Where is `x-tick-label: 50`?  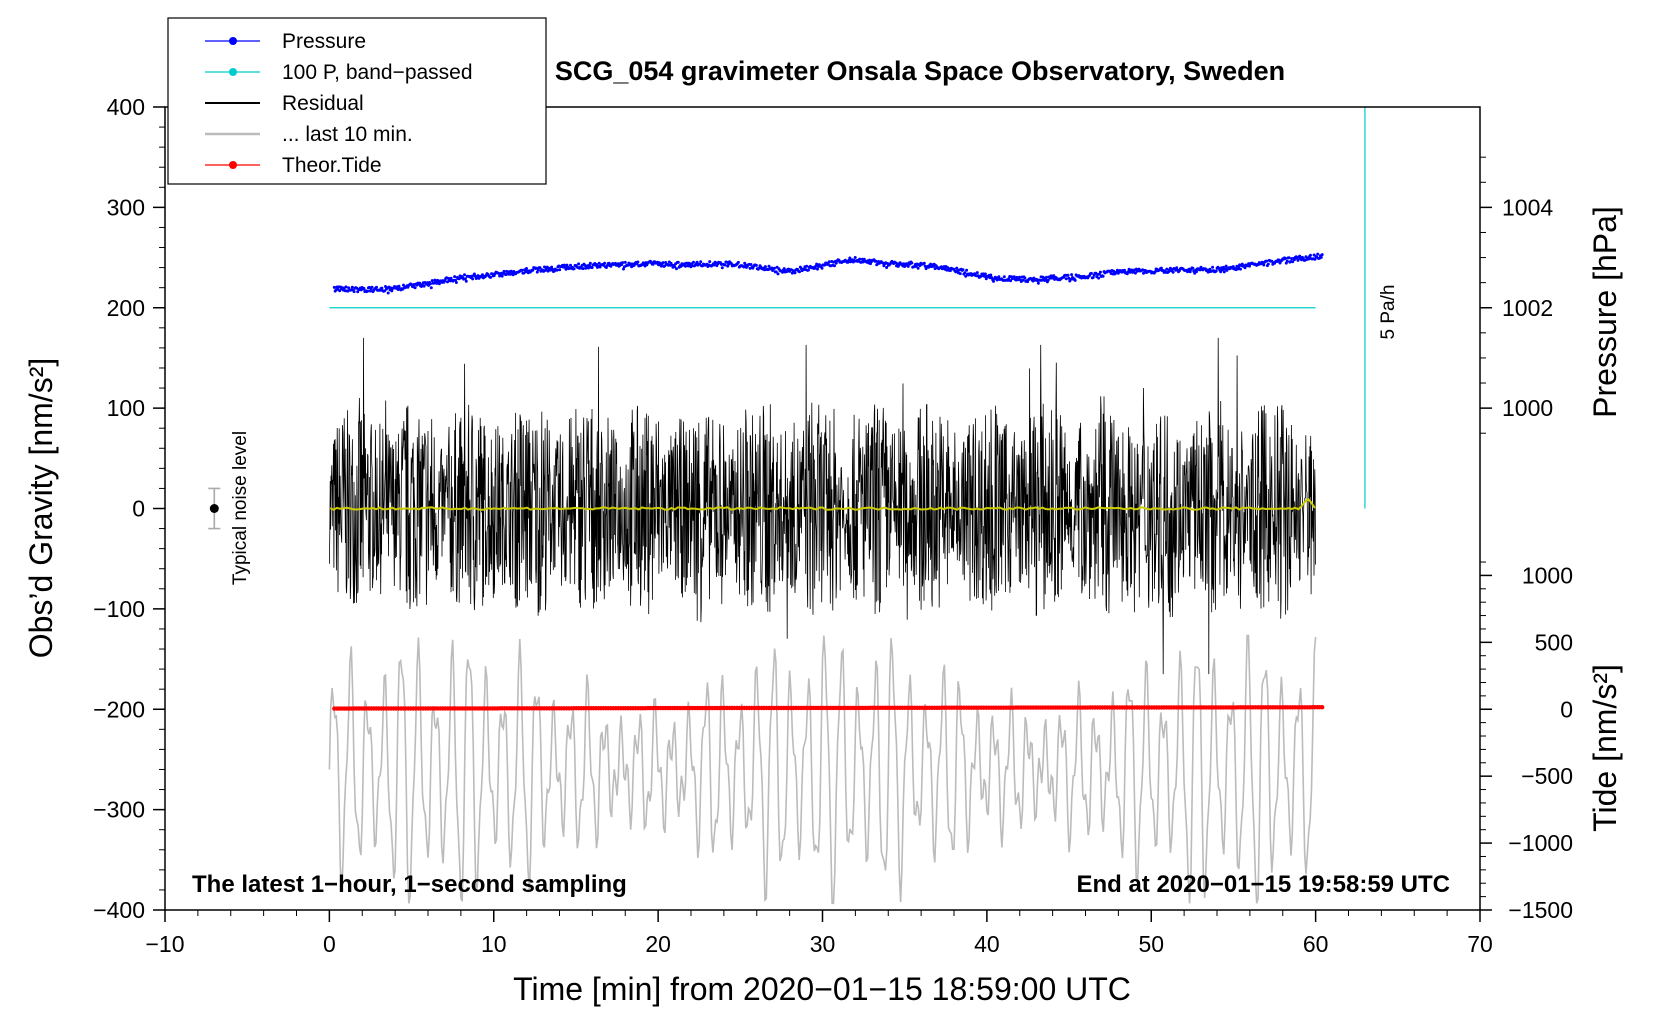 x-tick-label: 50 is located at coordinates (1151, 944).